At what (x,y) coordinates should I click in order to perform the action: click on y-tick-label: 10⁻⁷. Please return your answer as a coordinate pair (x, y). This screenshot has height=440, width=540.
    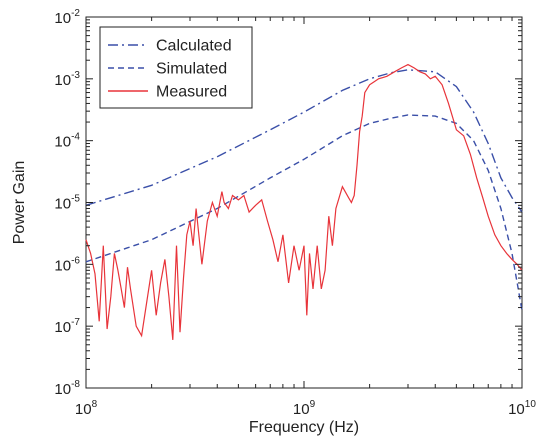
    Looking at the image, I should click on (67, 326).